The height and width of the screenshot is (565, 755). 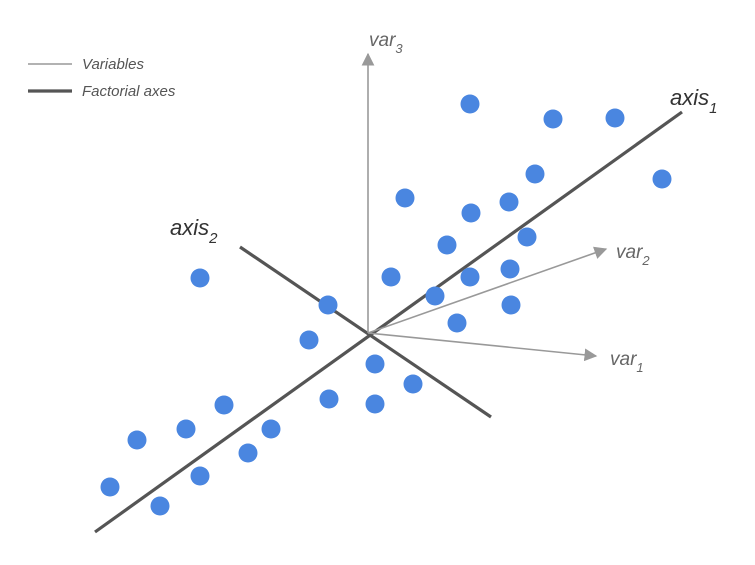 I want to click on var3-label: var3, so click(x=386, y=43).